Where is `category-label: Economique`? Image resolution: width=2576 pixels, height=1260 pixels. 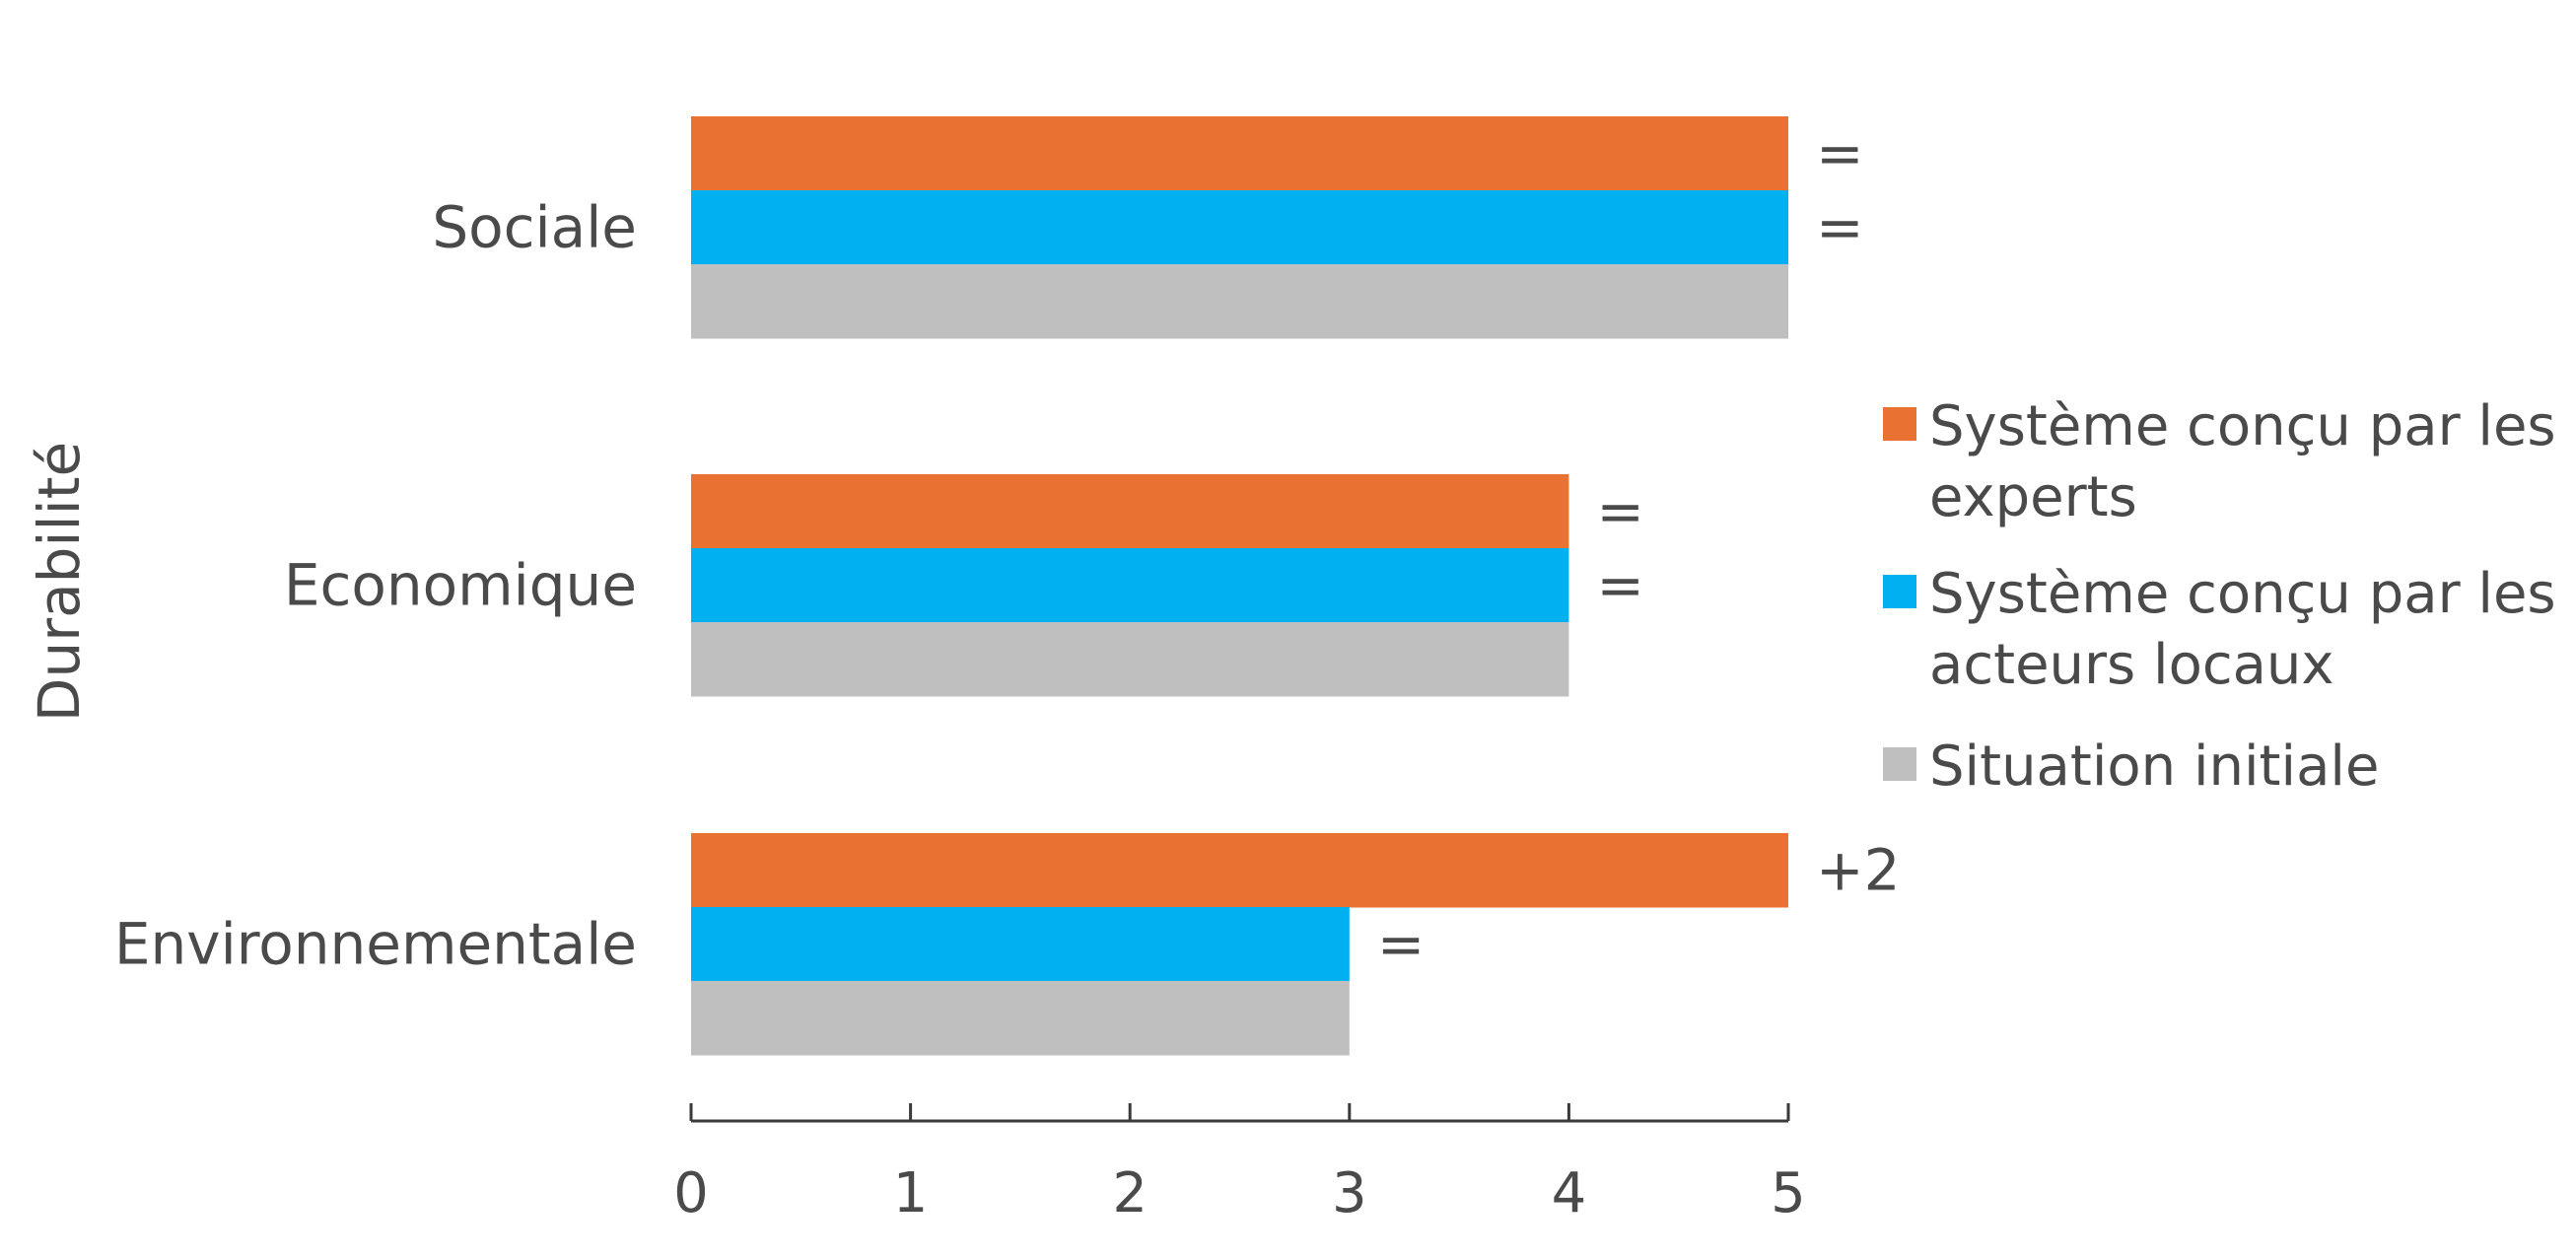
category-label: Economique is located at coordinates (461, 585).